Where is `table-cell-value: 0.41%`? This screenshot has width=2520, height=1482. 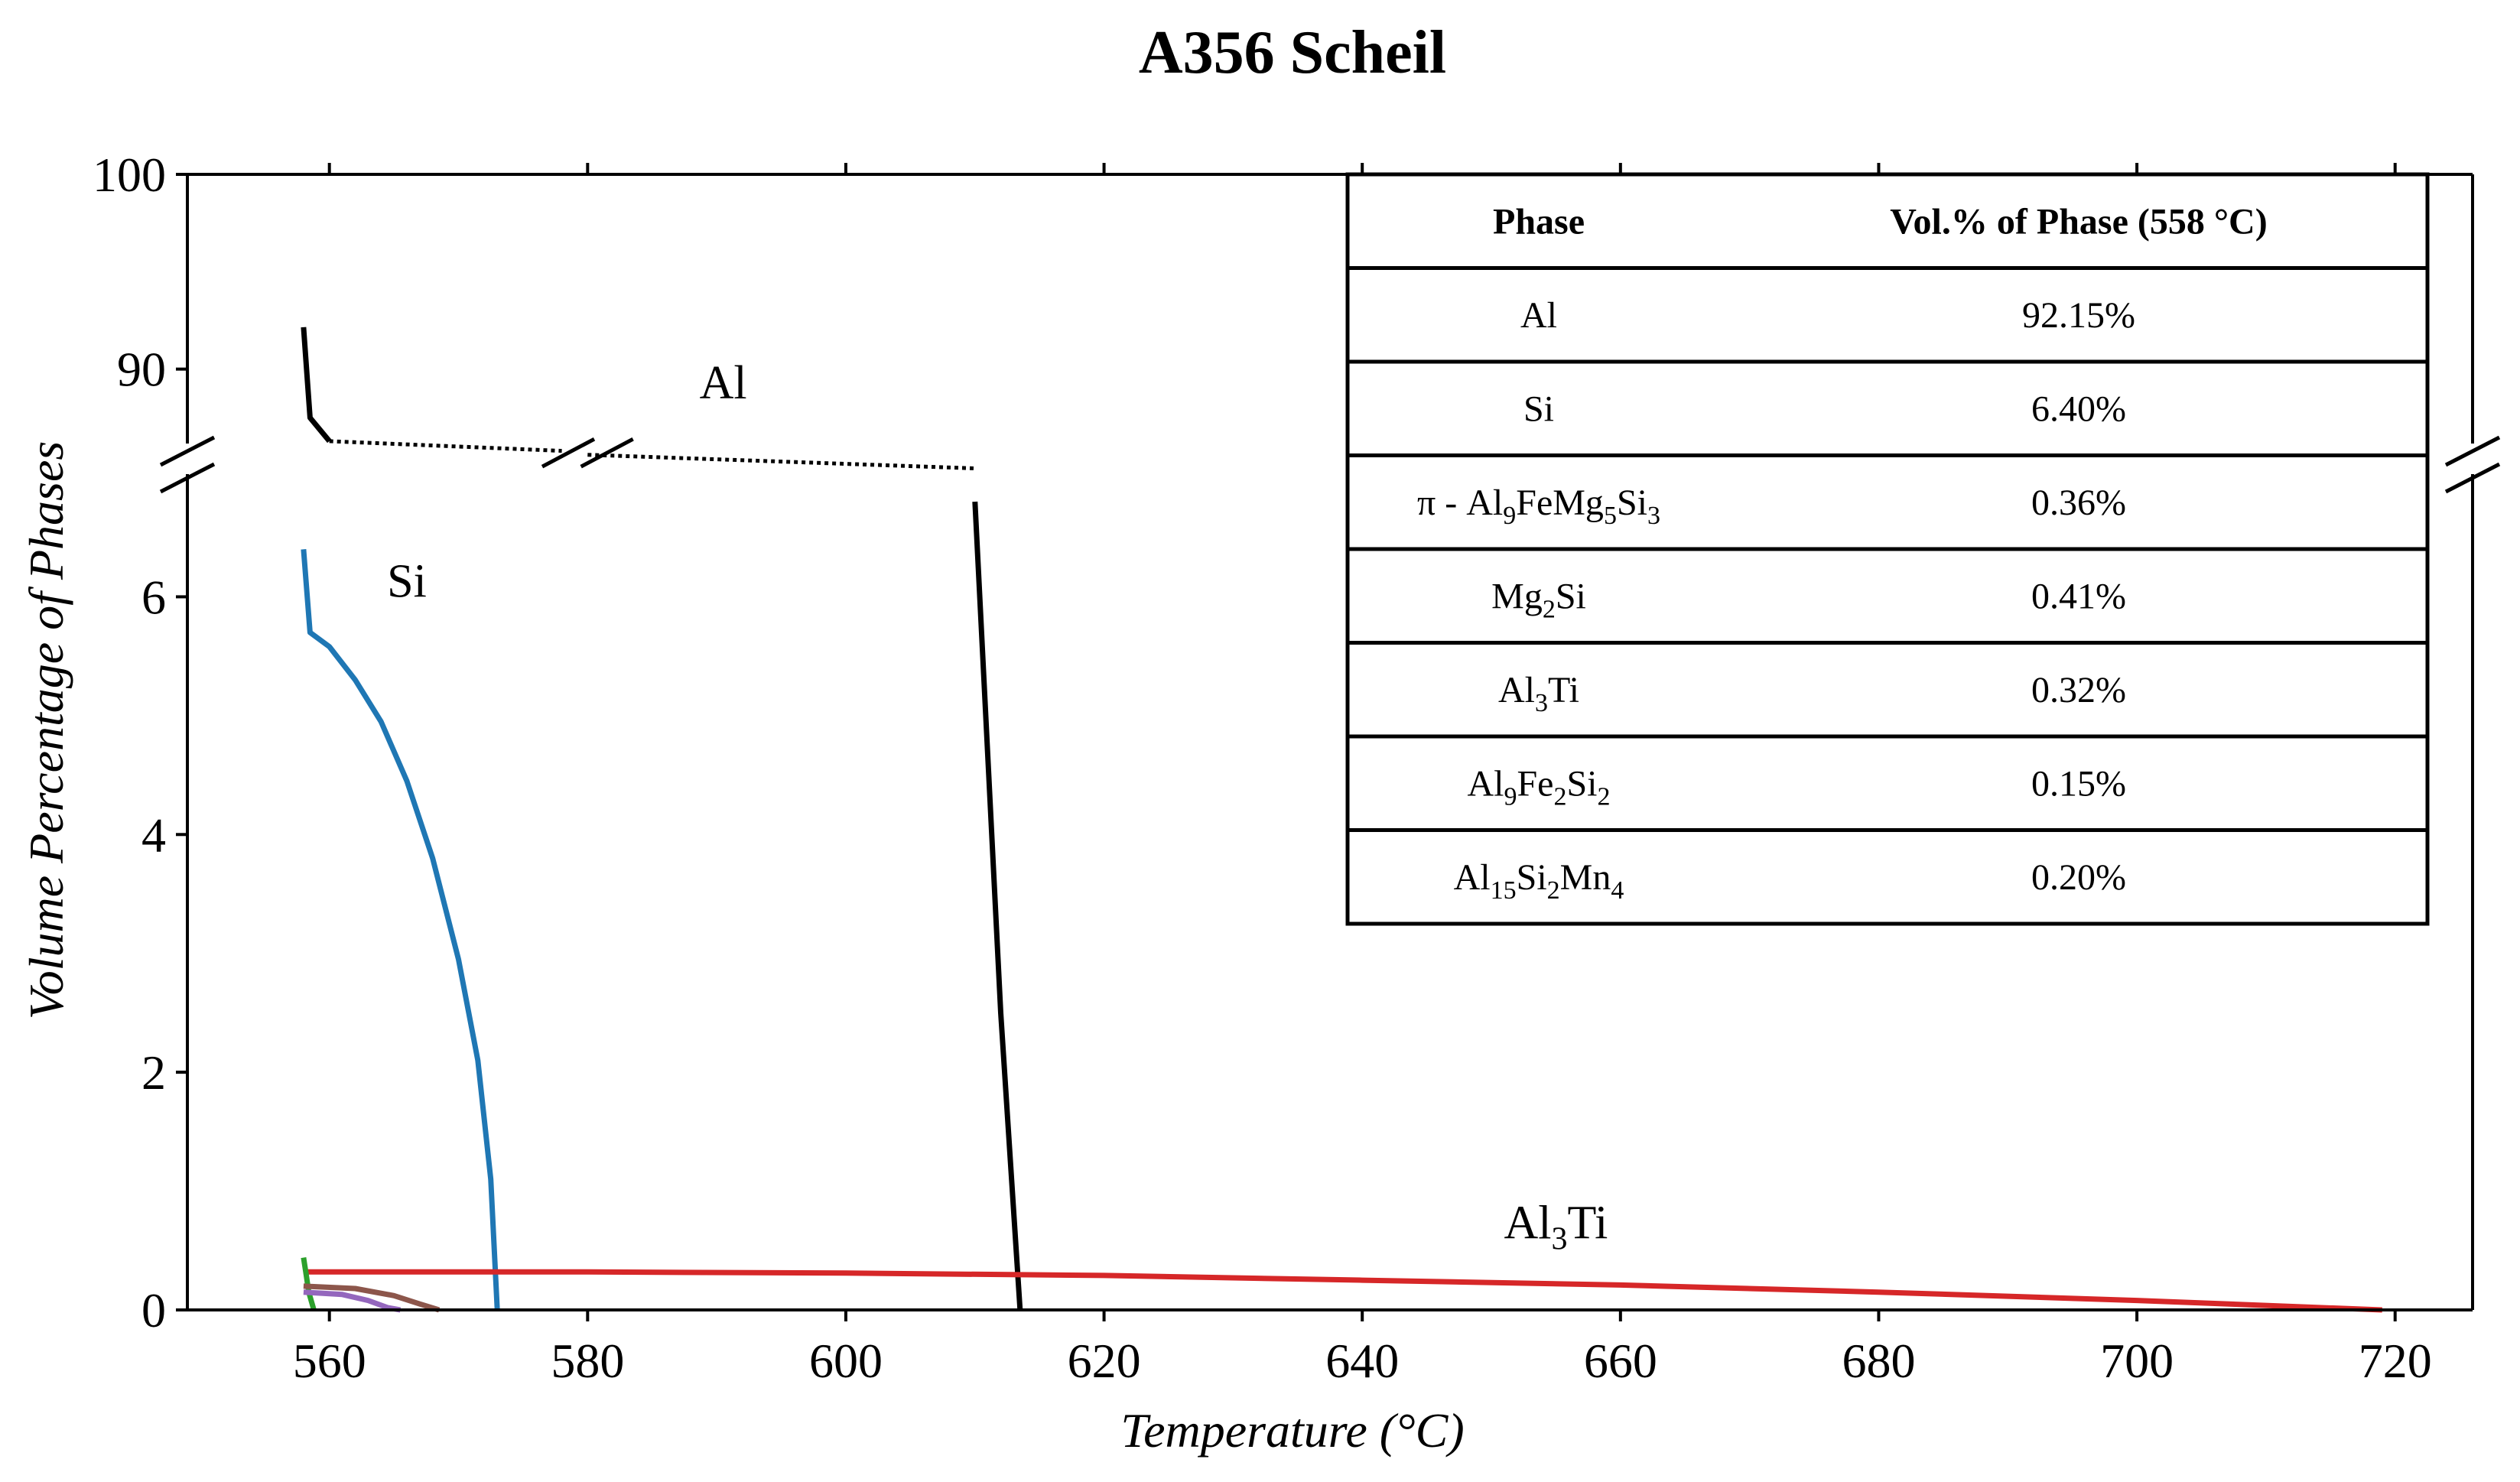
table-cell-value: 0.41% is located at coordinates (2078, 596).